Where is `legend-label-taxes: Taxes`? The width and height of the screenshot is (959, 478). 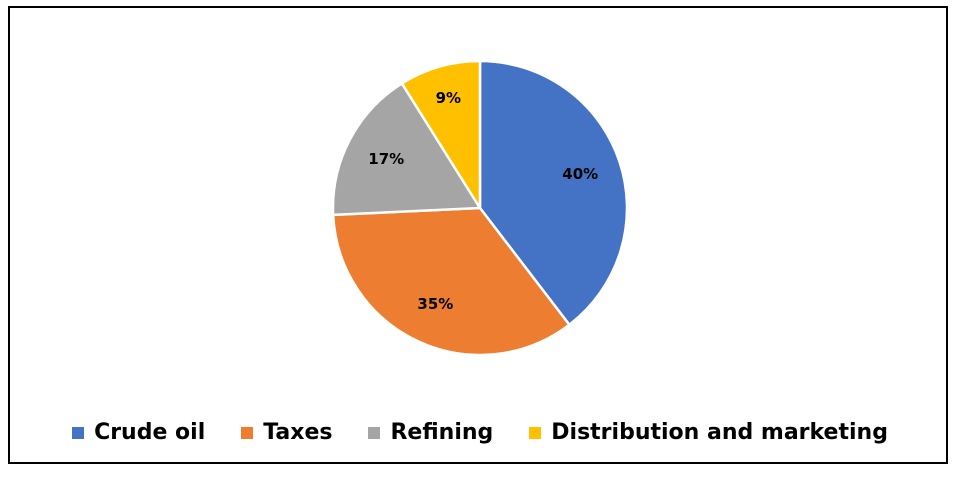 legend-label-taxes: Taxes is located at coordinates (298, 432).